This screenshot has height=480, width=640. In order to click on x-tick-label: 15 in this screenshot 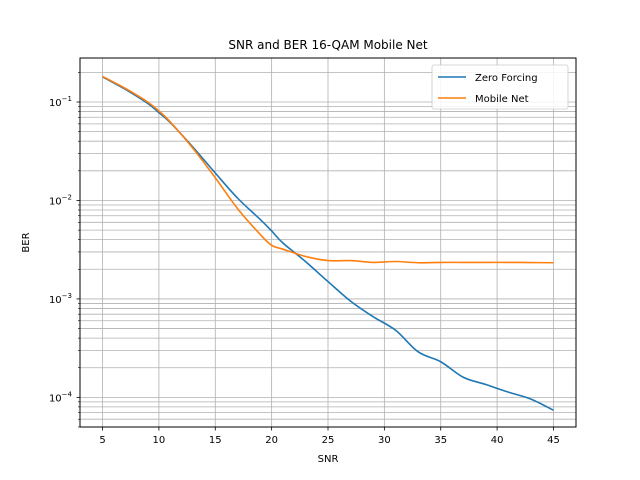, I will do `click(215, 440)`.